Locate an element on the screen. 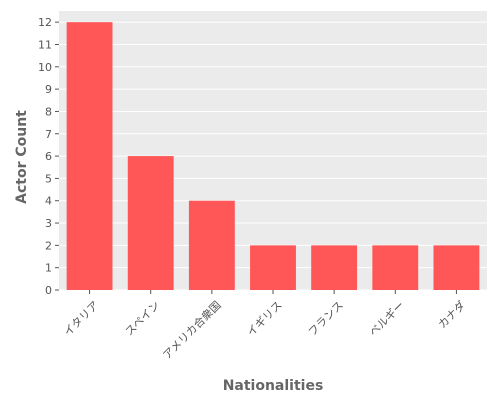 This screenshot has width=500, height=400. x-axis-label: Nationalities is located at coordinates (273, 386).